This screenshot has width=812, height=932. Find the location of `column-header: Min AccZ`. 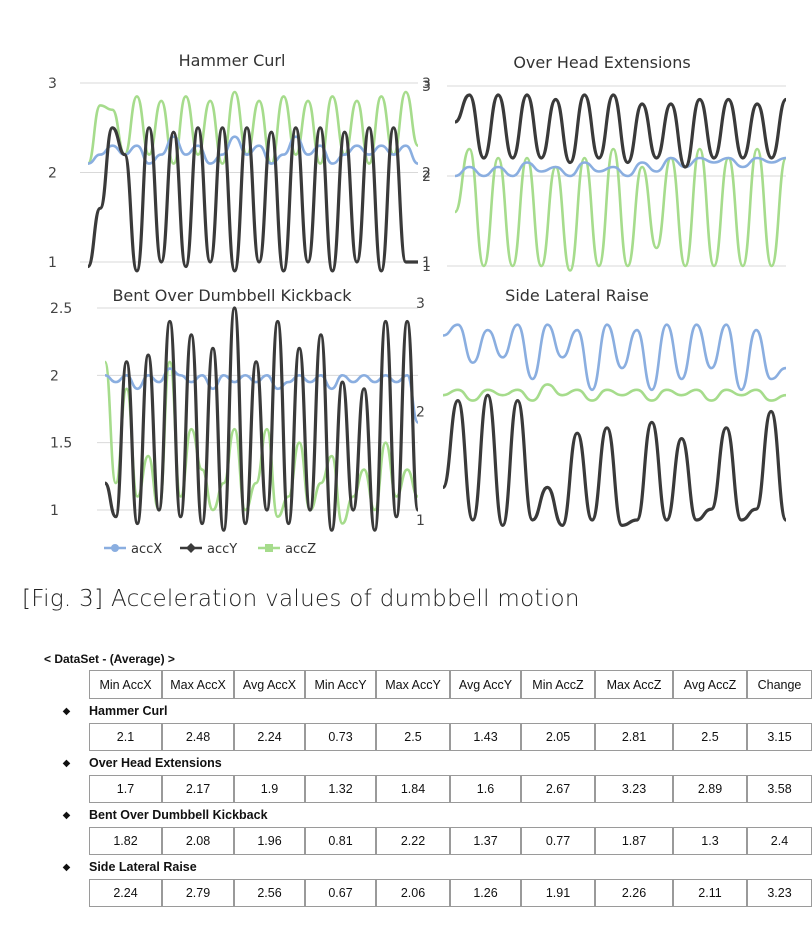

column-header: Min AccZ is located at coordinates (558, 684).